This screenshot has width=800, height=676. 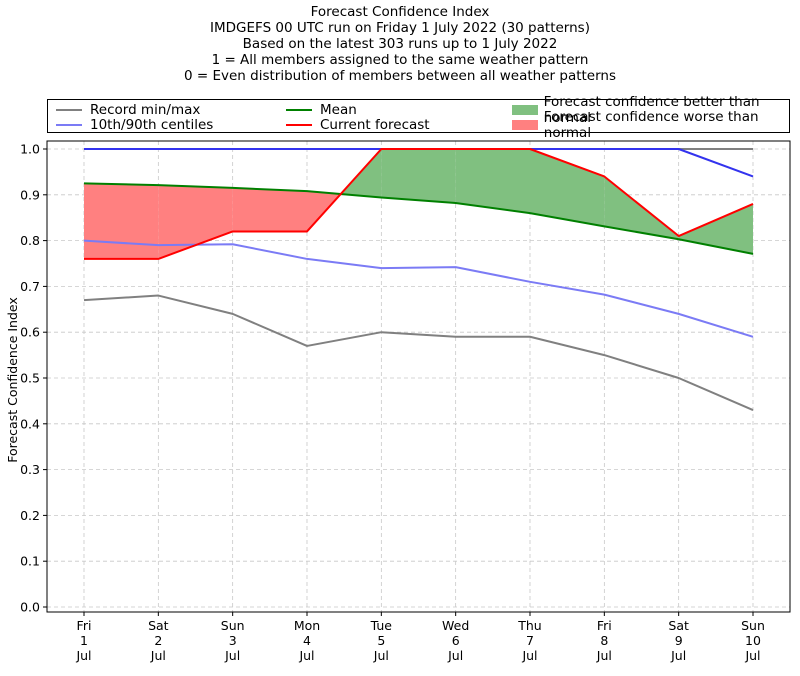 What do you see at coordinates (30, 194) in the screenshot?
I see `y-tick-label: 0.9` at bounding box center [30, 194].